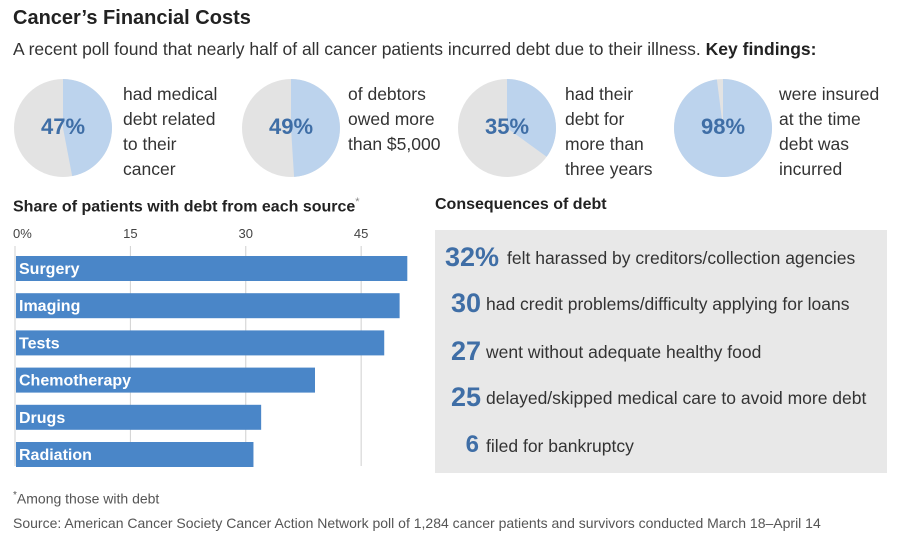 The image size is (902, 553). What do you see at coordinates (246, 233) in the screenshot?
I see `x-tick-label: 30` at bounding box center [246, 233].